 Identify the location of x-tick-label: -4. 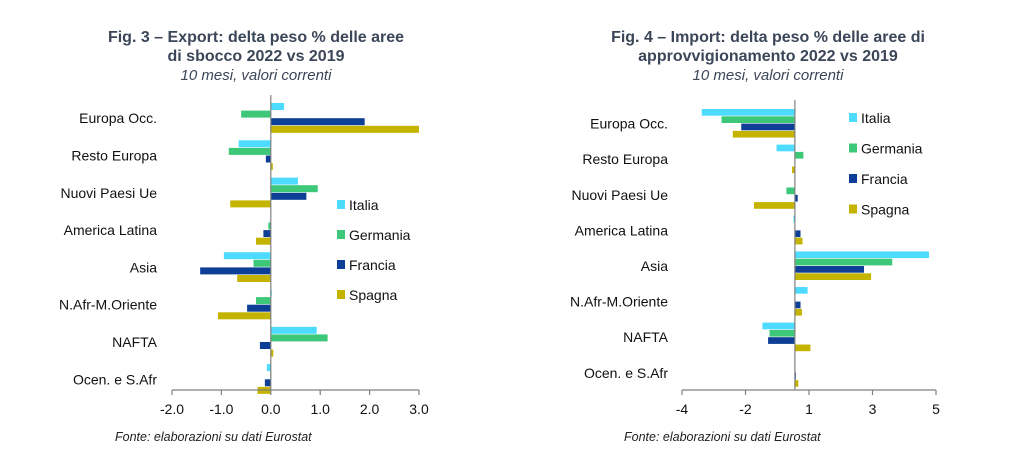
(682, 409).